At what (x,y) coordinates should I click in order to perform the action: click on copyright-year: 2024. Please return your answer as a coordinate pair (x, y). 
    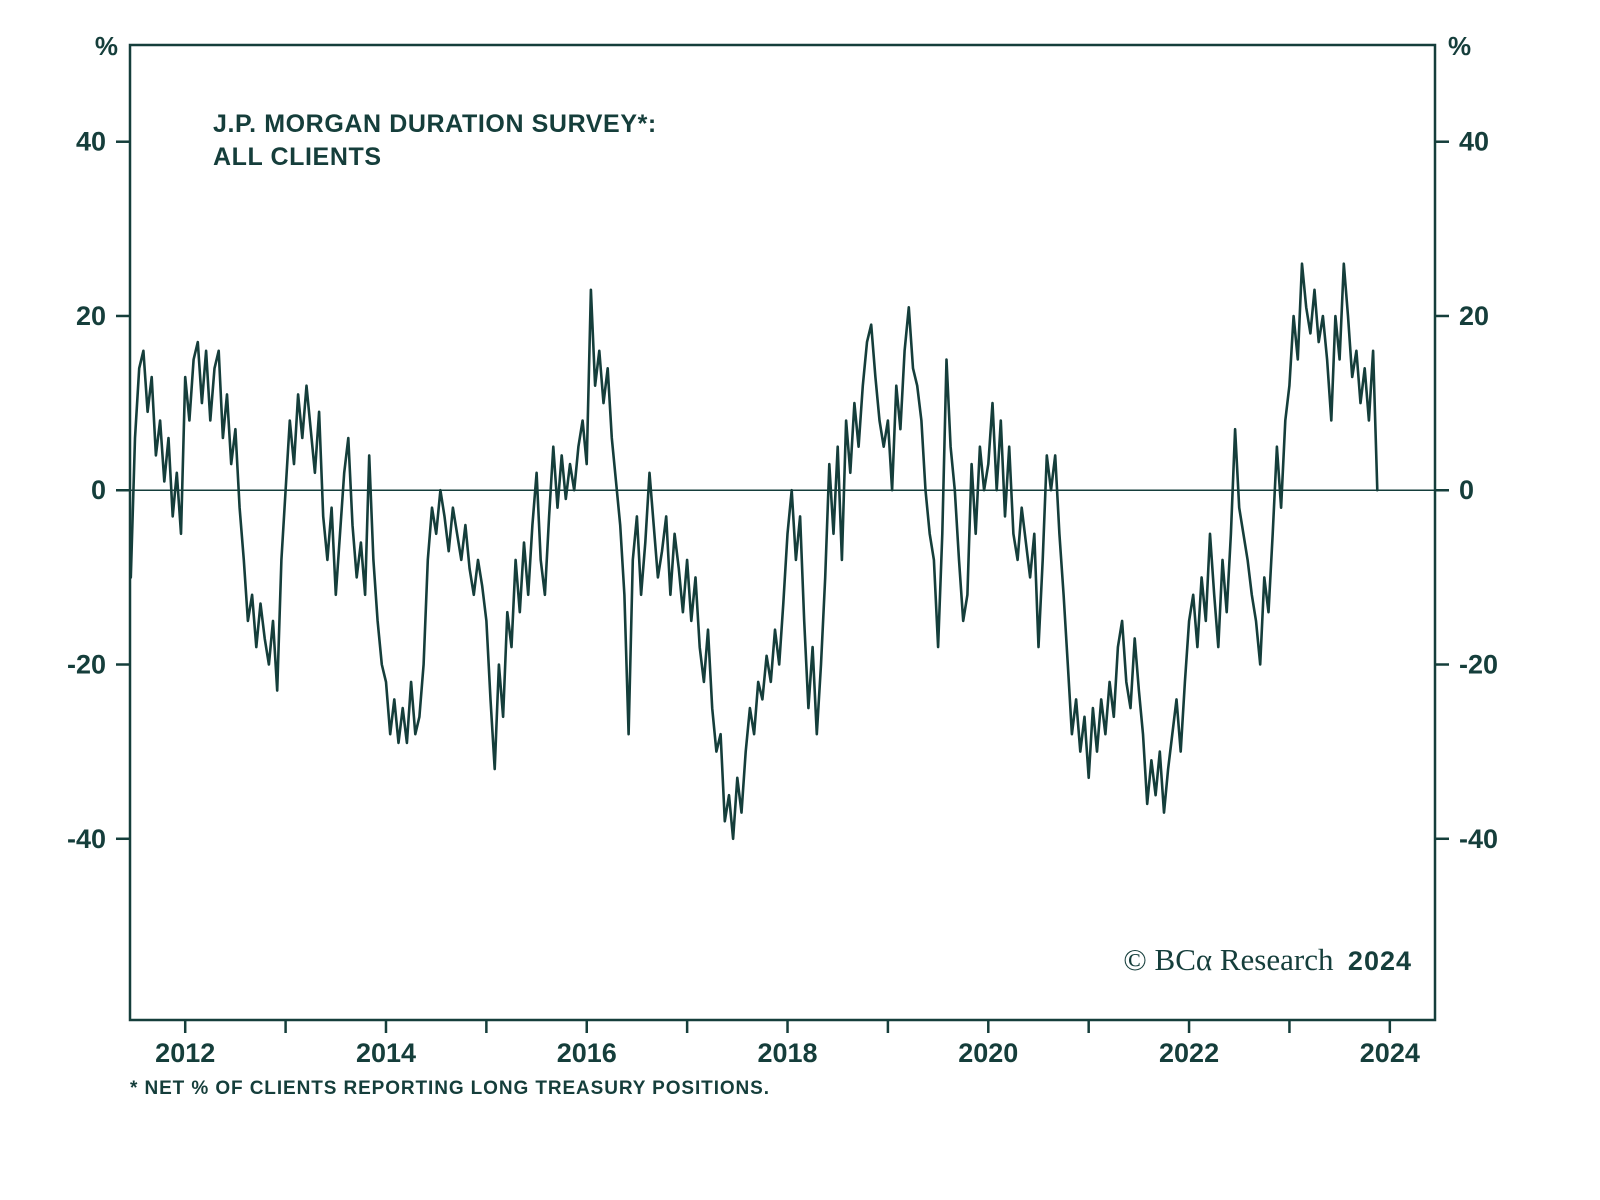
    Looking at the image, I should click on (1380, 961).